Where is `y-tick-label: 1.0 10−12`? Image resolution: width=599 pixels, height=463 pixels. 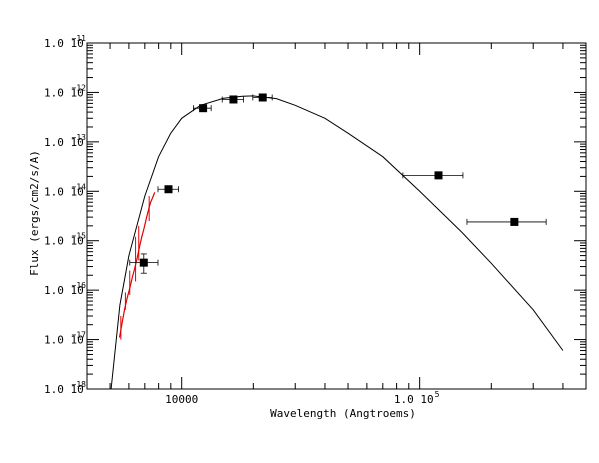 y-tick-label: 1.0 10−12 is located at coordinates (65, 91).